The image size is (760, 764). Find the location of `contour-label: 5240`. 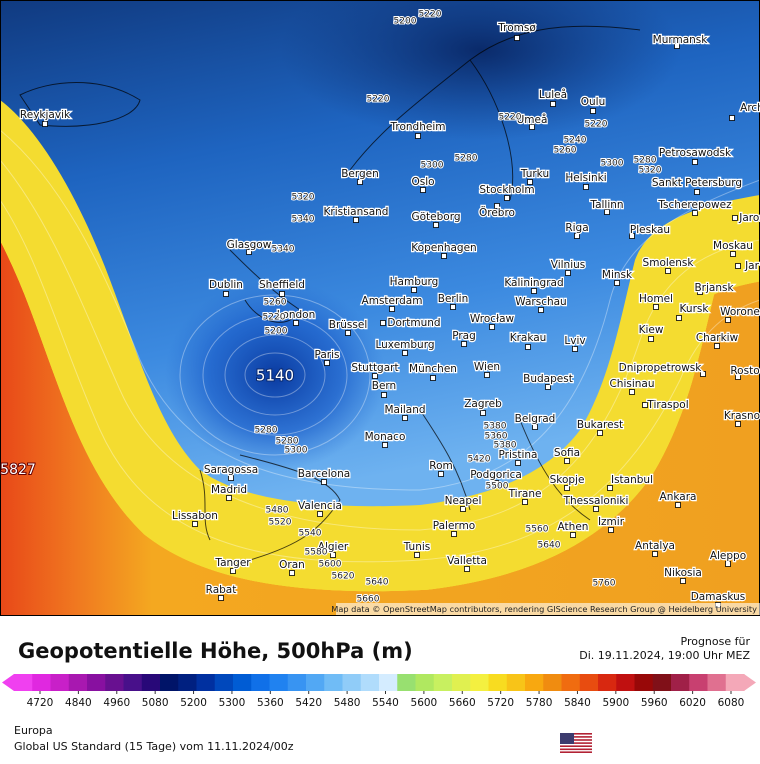

contour-label: 5240 is located at coordinates (575, 141).